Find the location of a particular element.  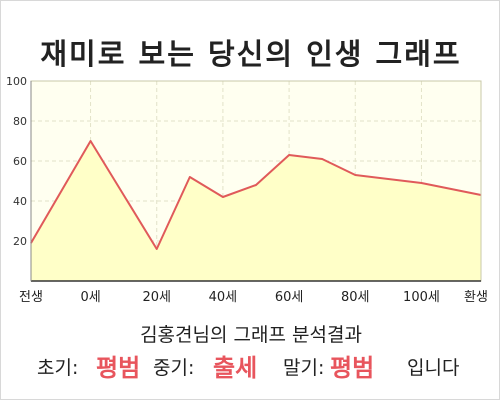

x-tick-label: 80세 is located at coordinates (355, 297).